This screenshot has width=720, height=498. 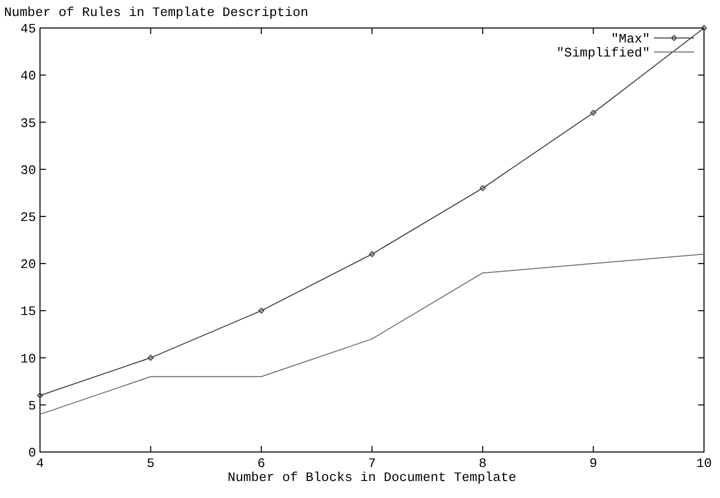 What do you see at coordinates (28, 76) in the screenshot?
I see `y-tick-label: 40` at bounding box center [28, 76].